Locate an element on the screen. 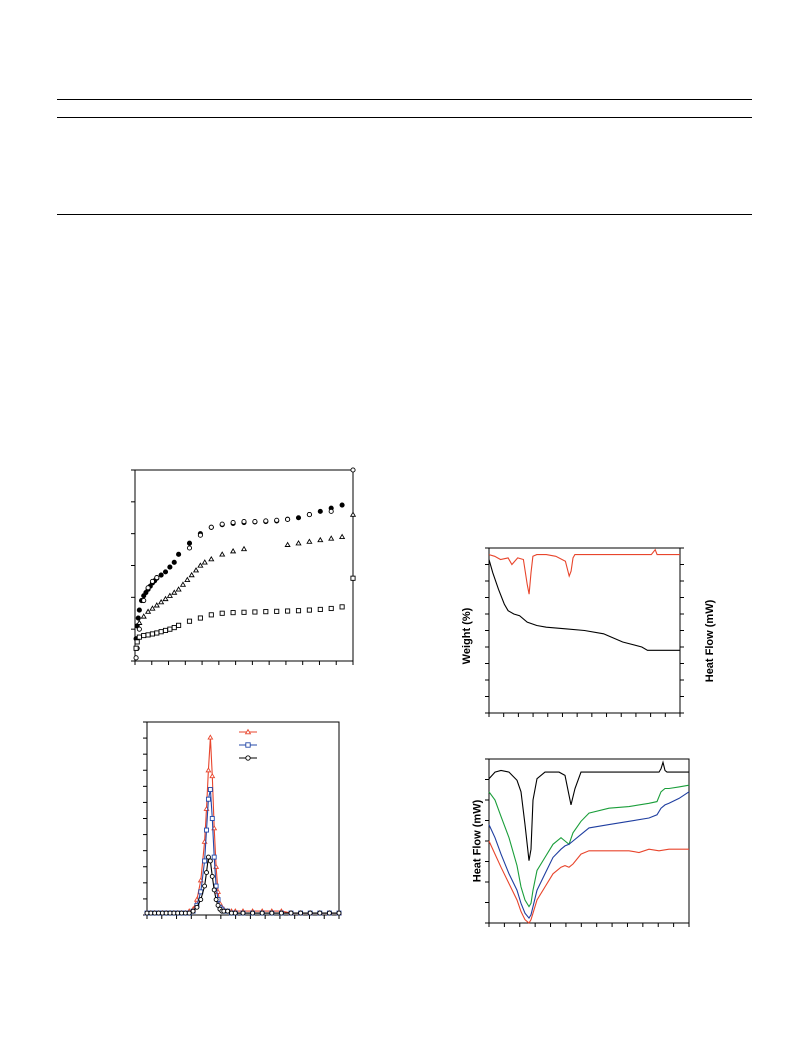 The image size is (793, 1057). table-top-rule is located at coordinates (404, 99).